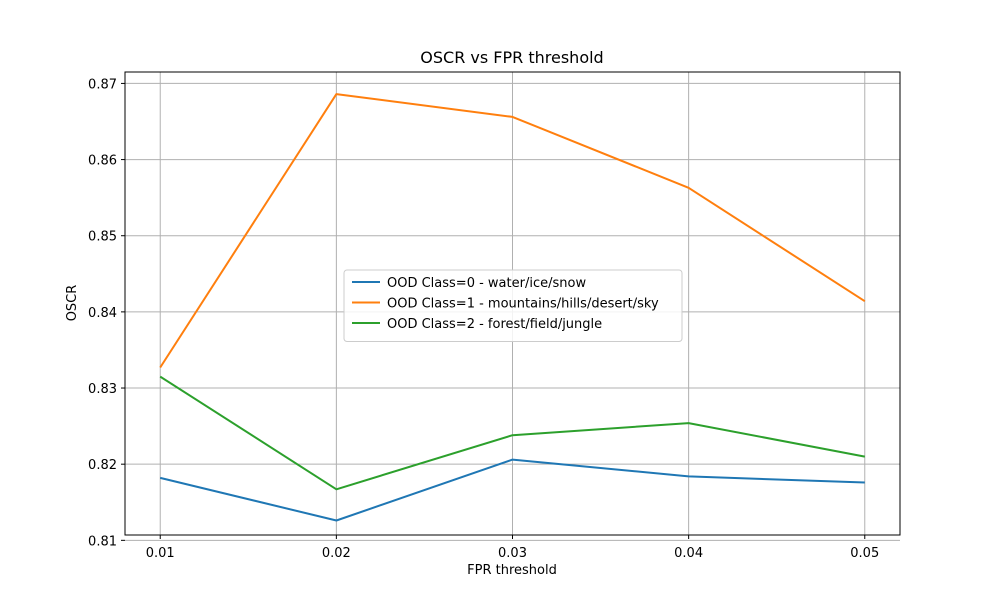 The width and height of the screenshot is (1000, 600). I want to click on y-axis-label: OSCR, so click(72, 303).